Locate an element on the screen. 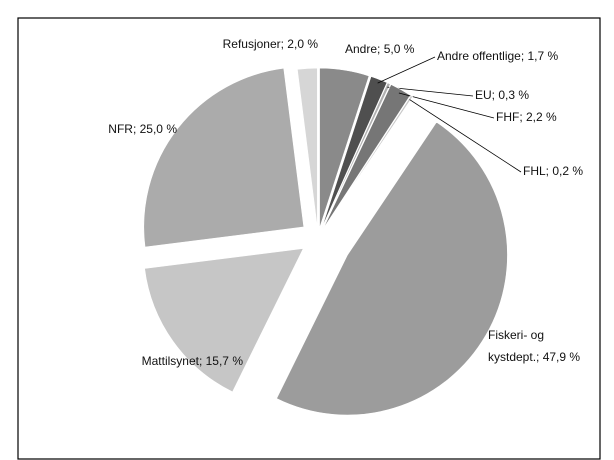  slice-label-line: kystdept.; 47,9 % is located at coordinates (534, 357).